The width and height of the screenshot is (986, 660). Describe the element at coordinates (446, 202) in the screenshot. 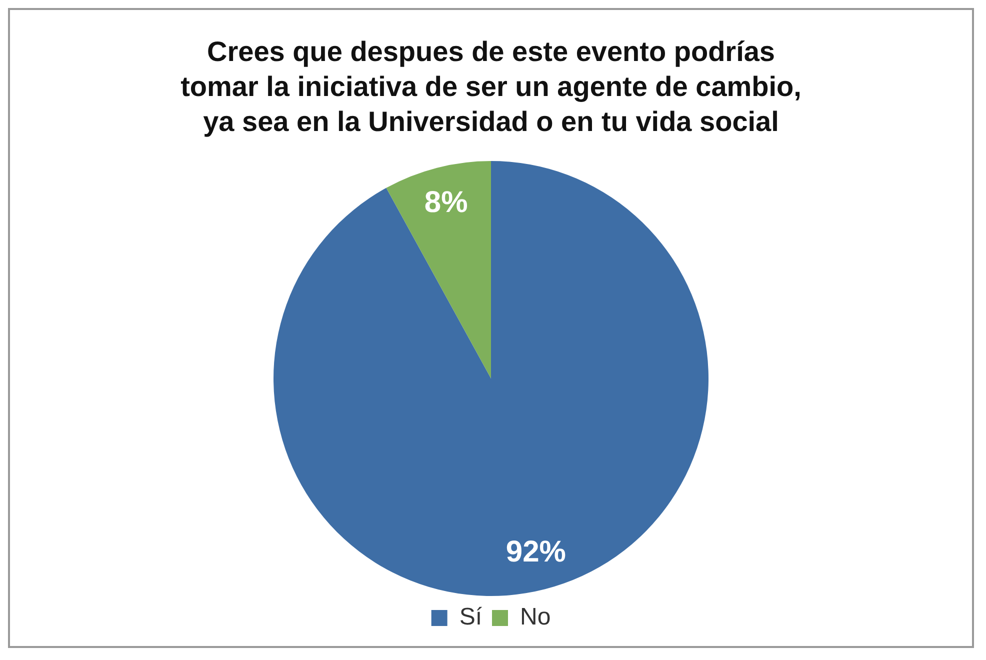

I see `data-label: 8%` at that location.